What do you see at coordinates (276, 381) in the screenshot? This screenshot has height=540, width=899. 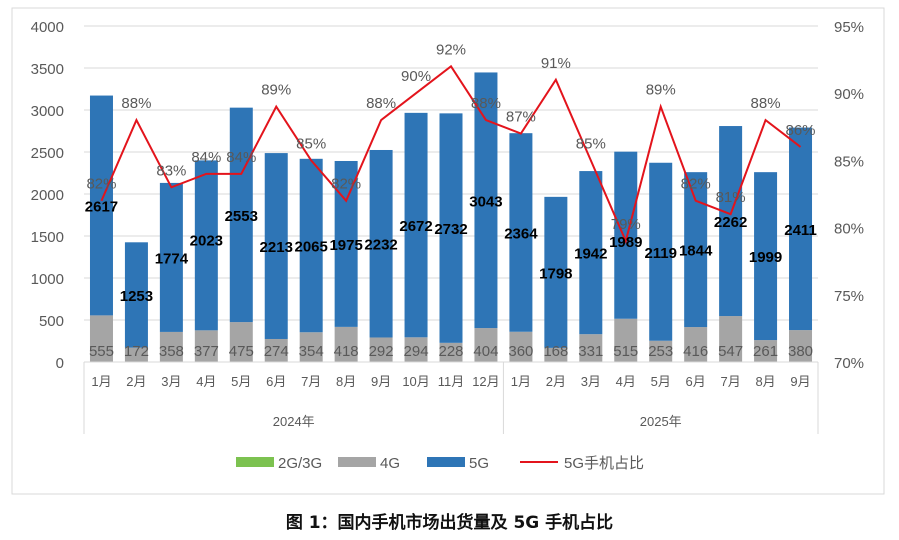 I see `x-tick-label: 6月` at bounding box center [276, 381].